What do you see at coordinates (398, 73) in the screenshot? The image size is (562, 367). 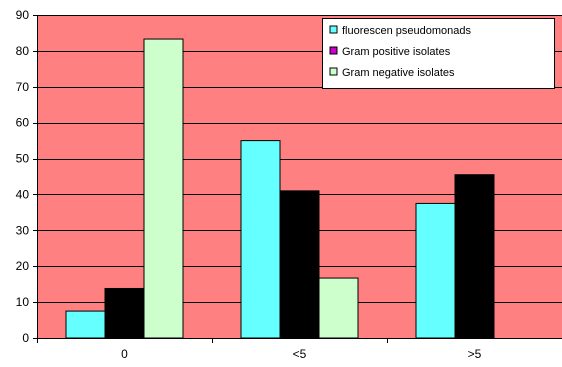 I see `legend-label: Gram negative isolates` at bounding box center [398, 73].